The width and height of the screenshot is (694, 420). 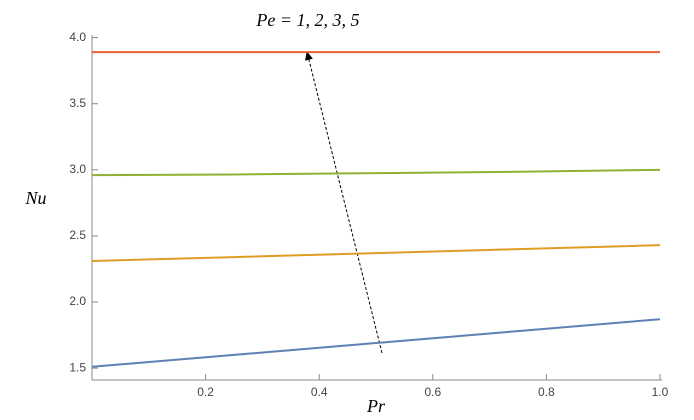 I want to click on y-tick-label: 3.5, so click(x=77, y=103).